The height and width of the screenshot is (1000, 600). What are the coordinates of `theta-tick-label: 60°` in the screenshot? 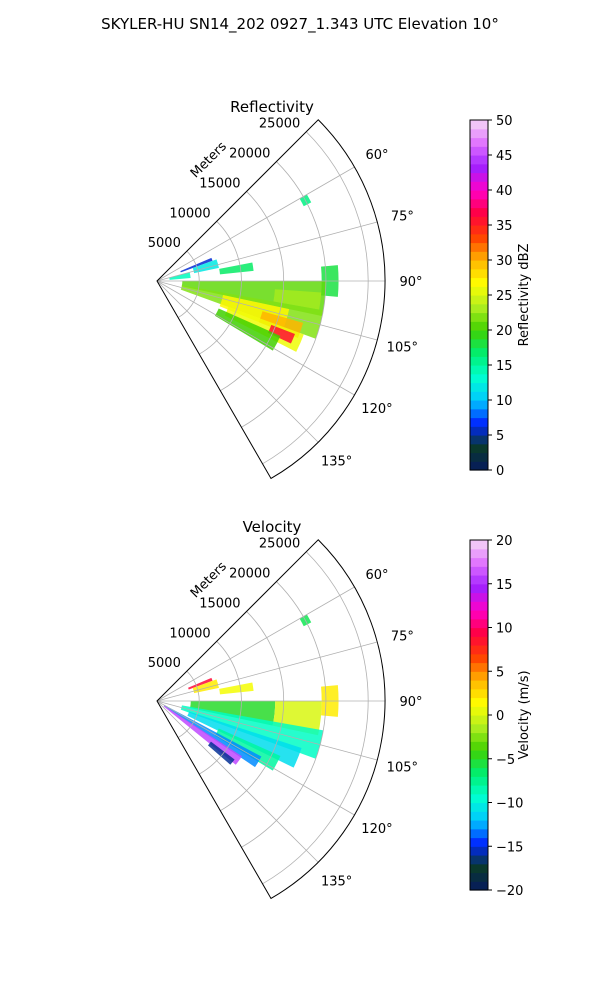 It's located at (376, 575).